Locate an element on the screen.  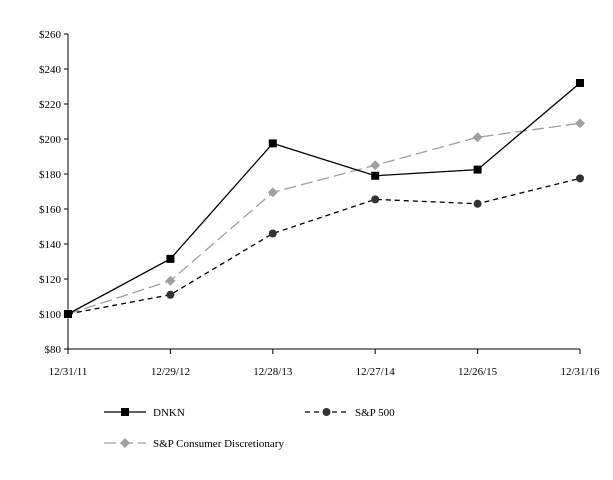
x-tick-label: 12/27/14 is located at coordinates (376, 372).